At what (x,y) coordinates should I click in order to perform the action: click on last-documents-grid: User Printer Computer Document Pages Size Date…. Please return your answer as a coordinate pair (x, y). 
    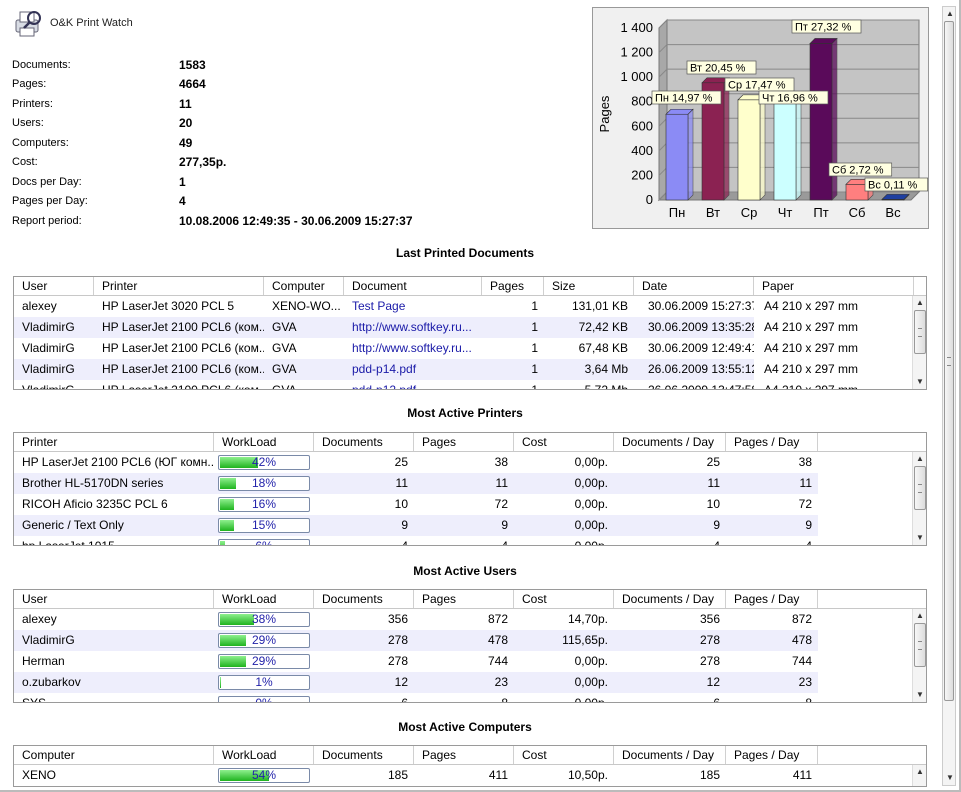
    Looking at the image, I should click on (470, 333).